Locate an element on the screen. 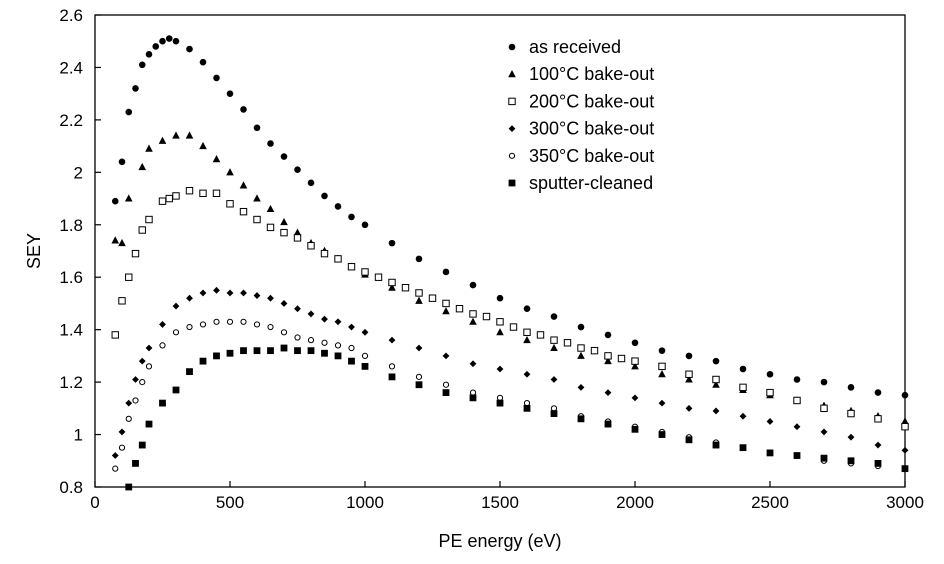 The image size is (944, 564). legend-label: 300°C bake-out is located at coordinates (591, 129).